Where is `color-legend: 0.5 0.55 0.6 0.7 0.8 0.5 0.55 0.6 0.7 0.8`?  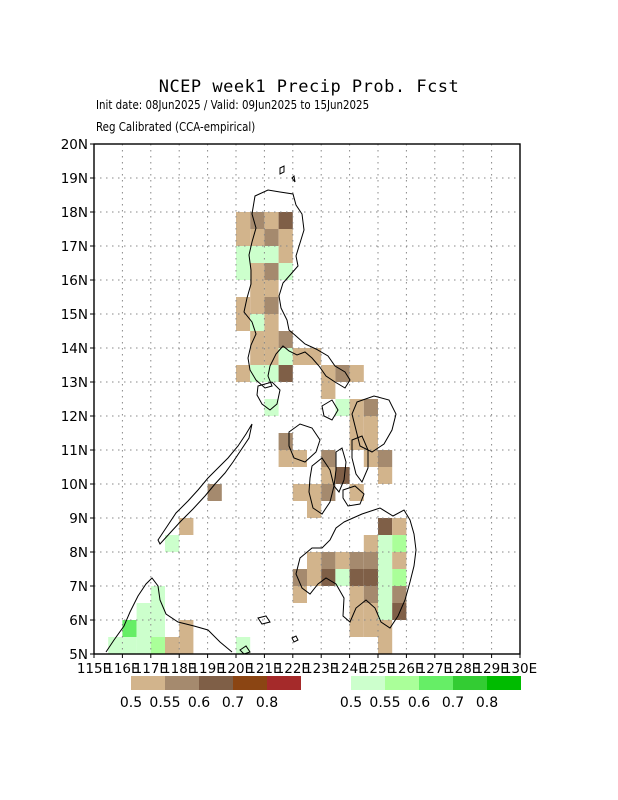
color-legend: 0.5 0.55 0.6 0.7 0.8 0.5 0.55 0.6 0.7 0.8 is located at coordinates (320, 693).